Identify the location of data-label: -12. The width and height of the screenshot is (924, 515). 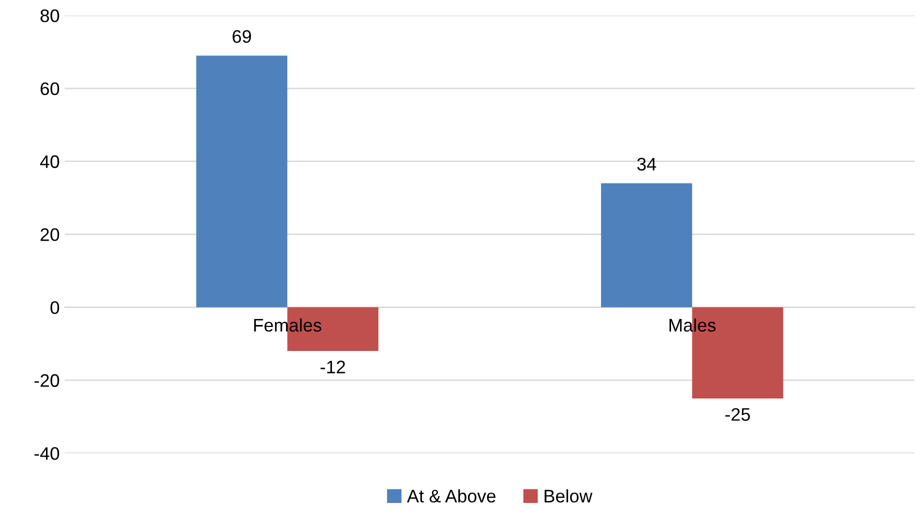
(333, 367).